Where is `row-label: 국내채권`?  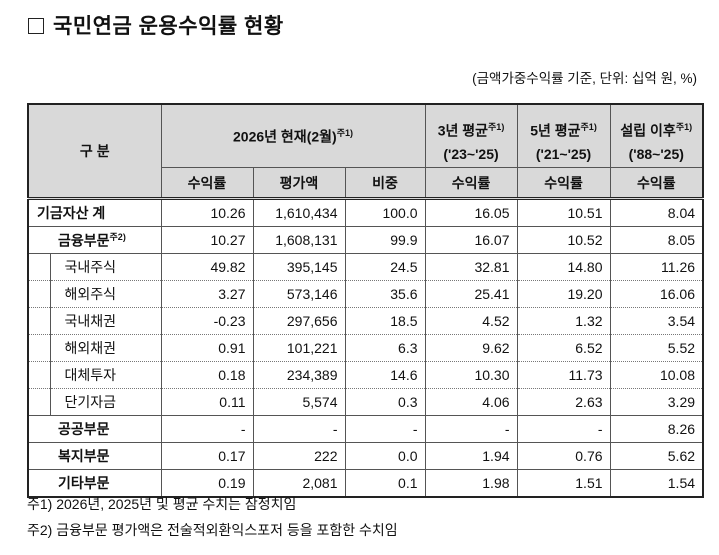 row-label: 국내채권 is located at coordinates (105, 321).